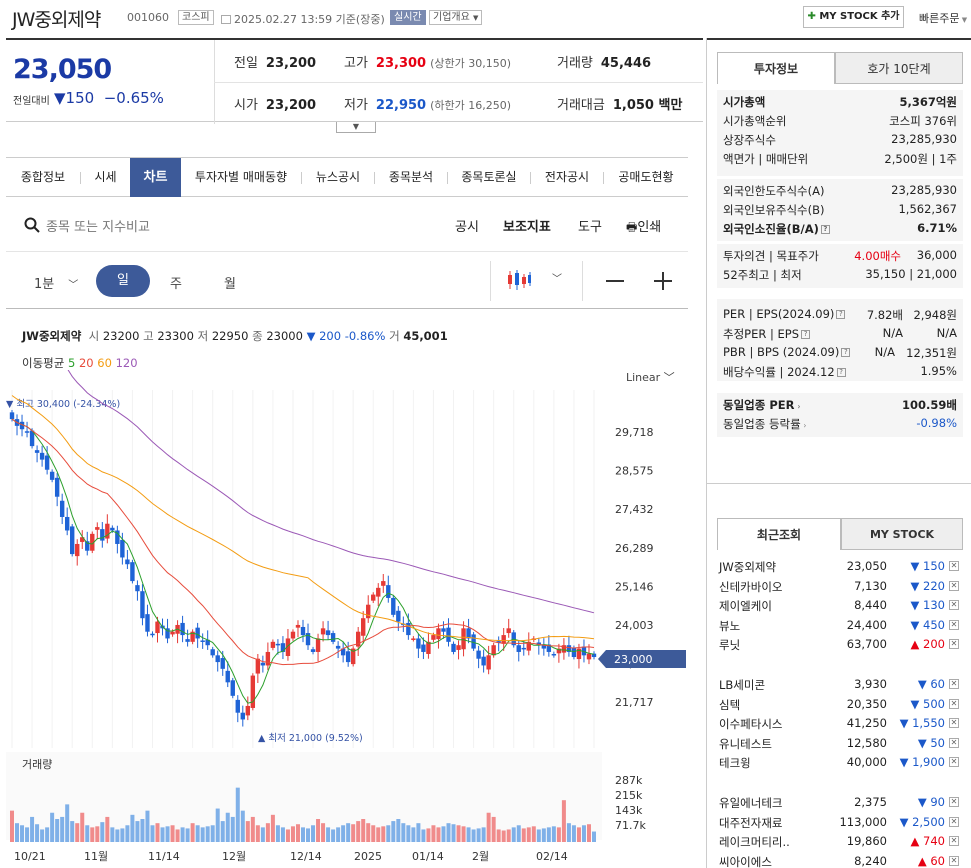 The image size is (971, 868). I want to click on industry-per-label: 동일업종 PER ›, so click(762, 405).